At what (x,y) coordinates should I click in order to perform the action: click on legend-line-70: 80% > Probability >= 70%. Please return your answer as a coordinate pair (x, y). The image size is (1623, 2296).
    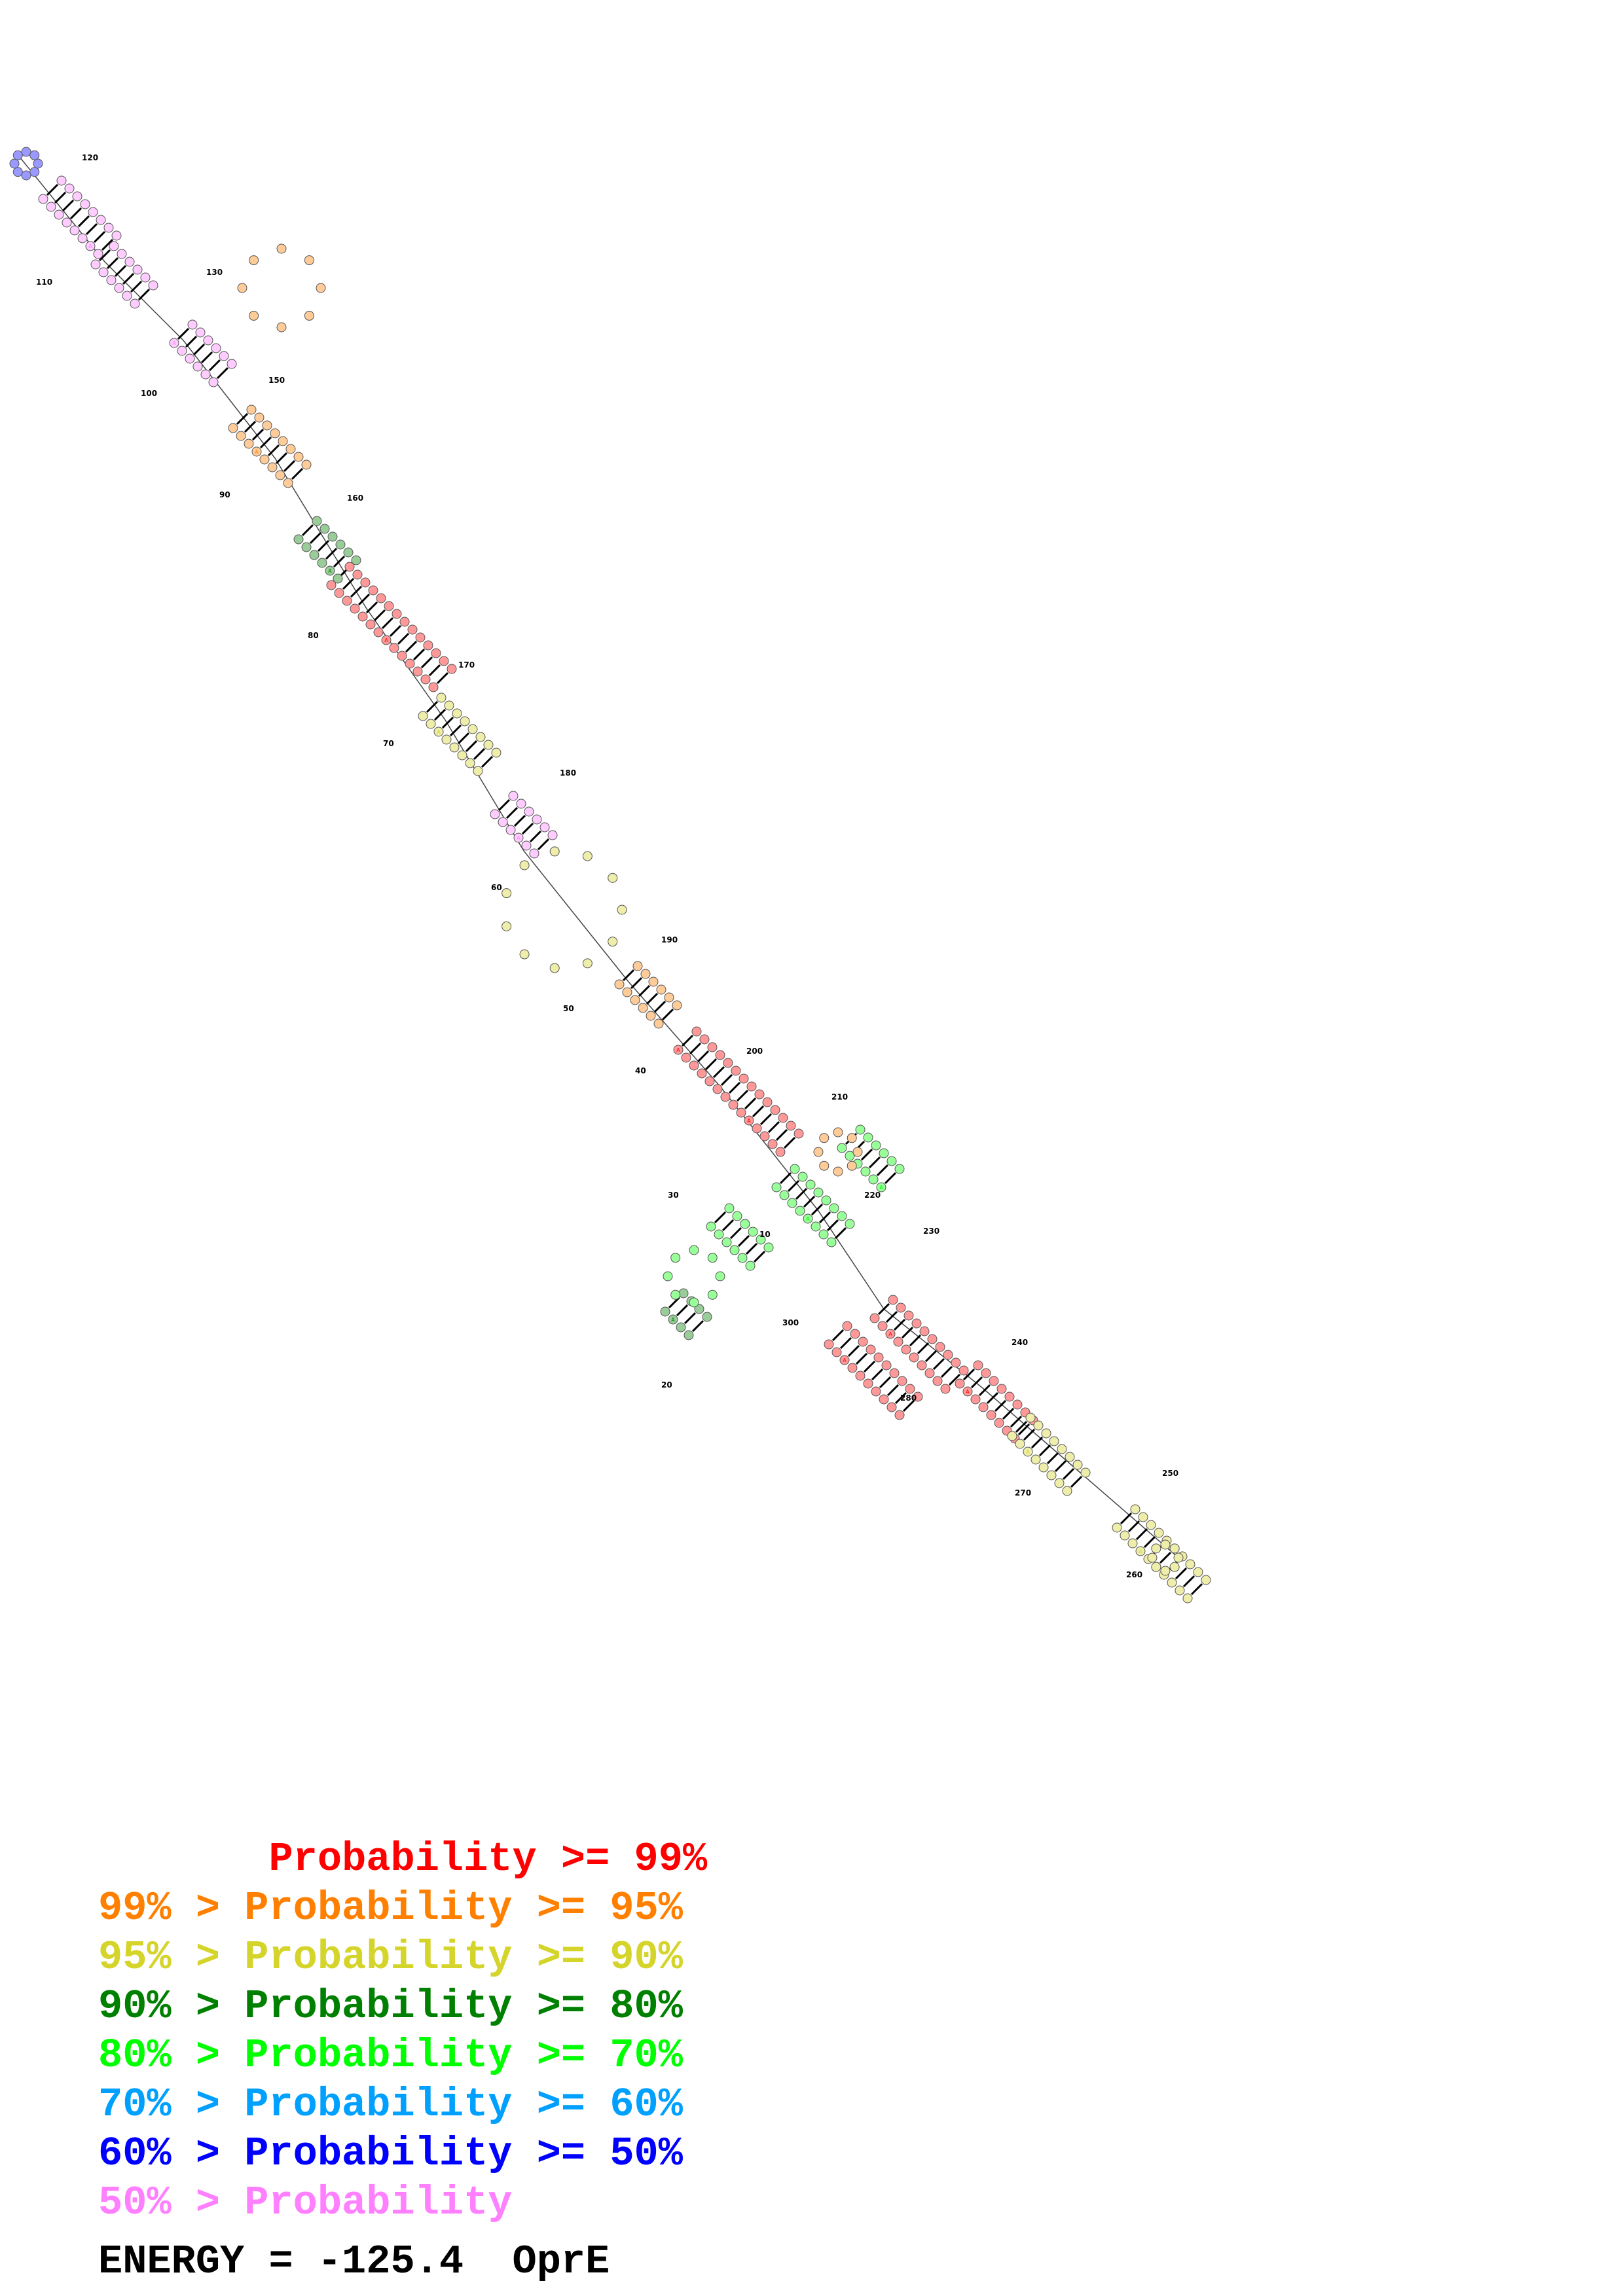
    Looking at the image, I should click on (390, 2056).